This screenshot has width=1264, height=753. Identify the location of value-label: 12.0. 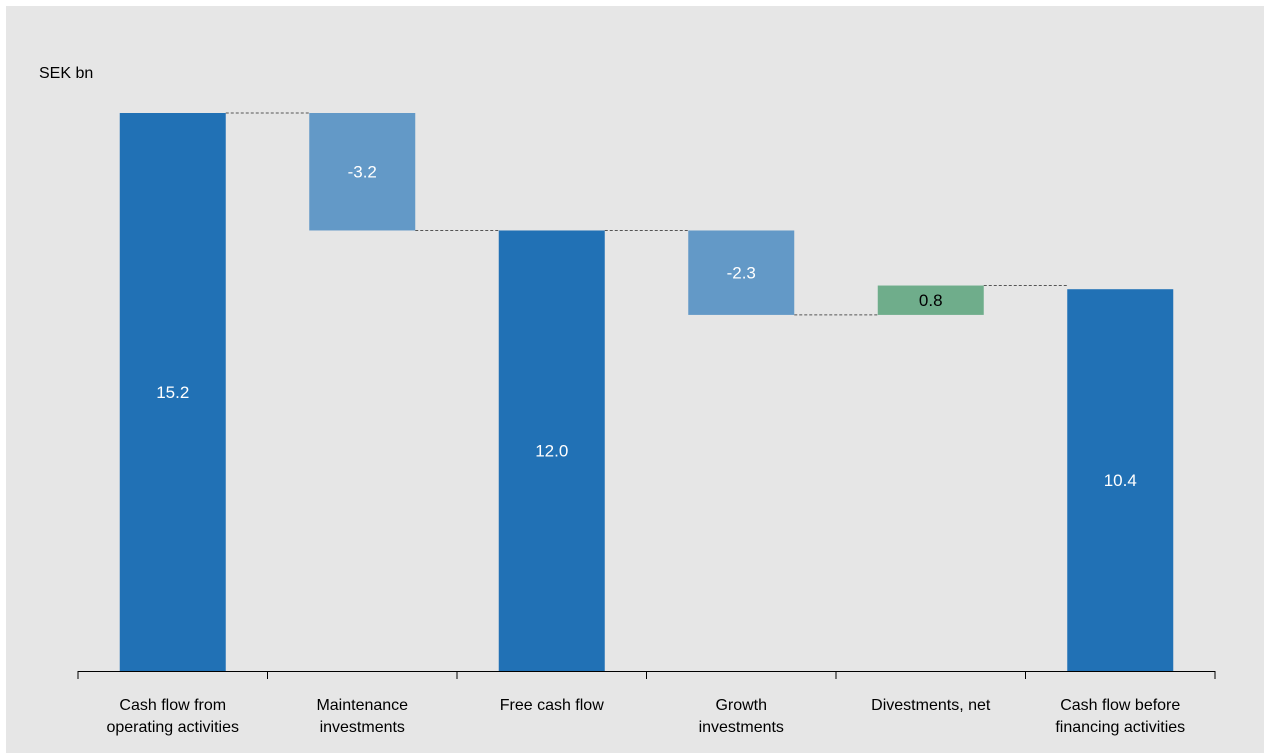
(551, 451).